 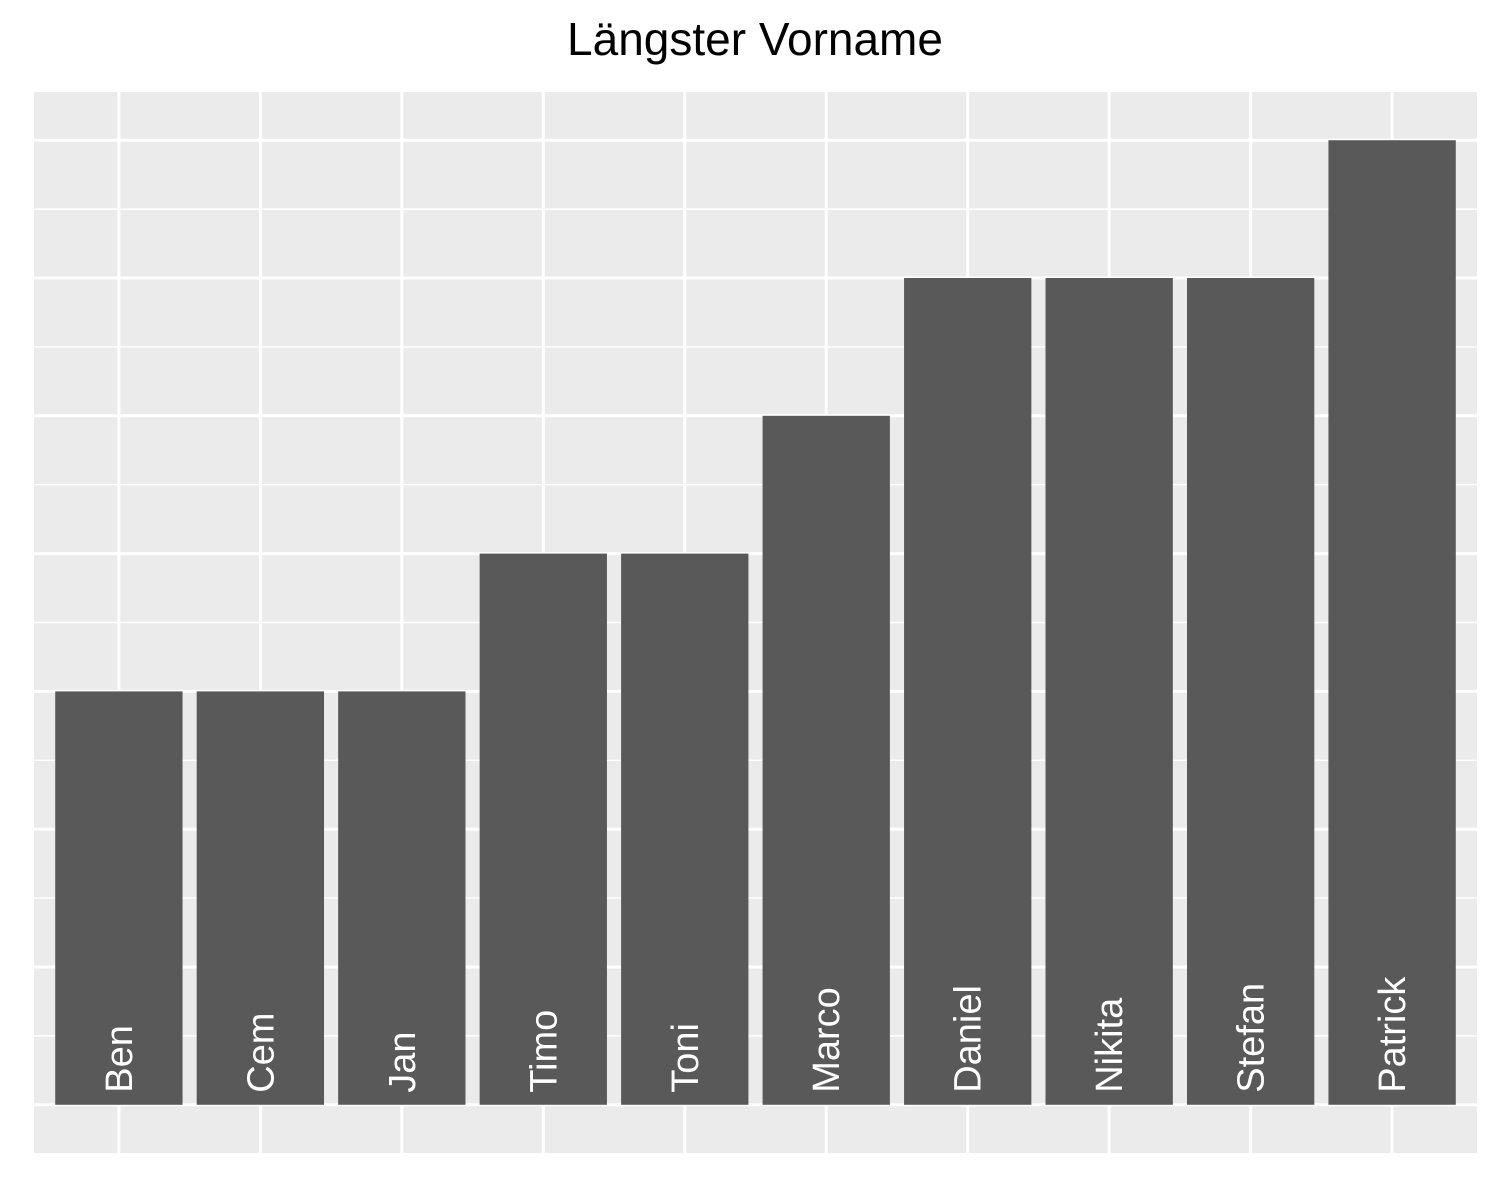 I want to click on bar-label-patrick: Patrick, so click(x=1393, y=1034).